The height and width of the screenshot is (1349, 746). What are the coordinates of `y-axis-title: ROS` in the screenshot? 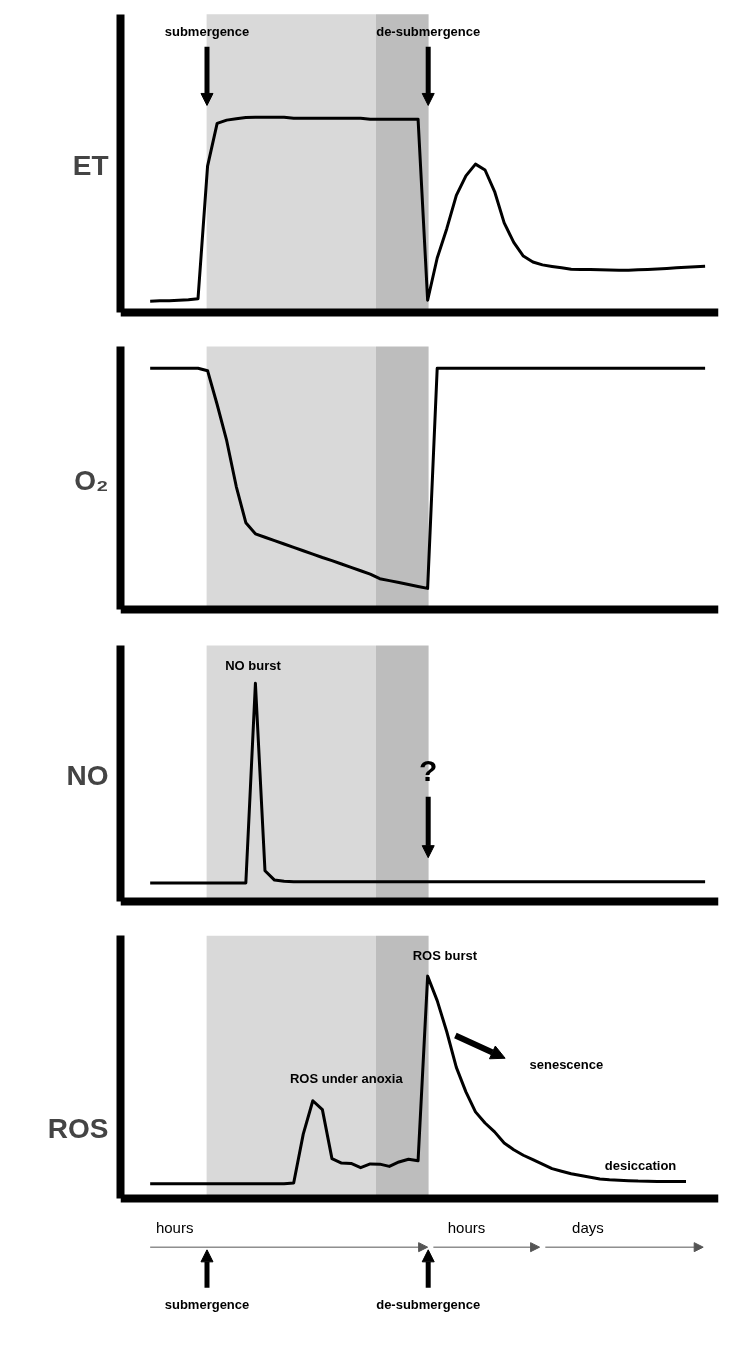 It's located at (78, 1128).